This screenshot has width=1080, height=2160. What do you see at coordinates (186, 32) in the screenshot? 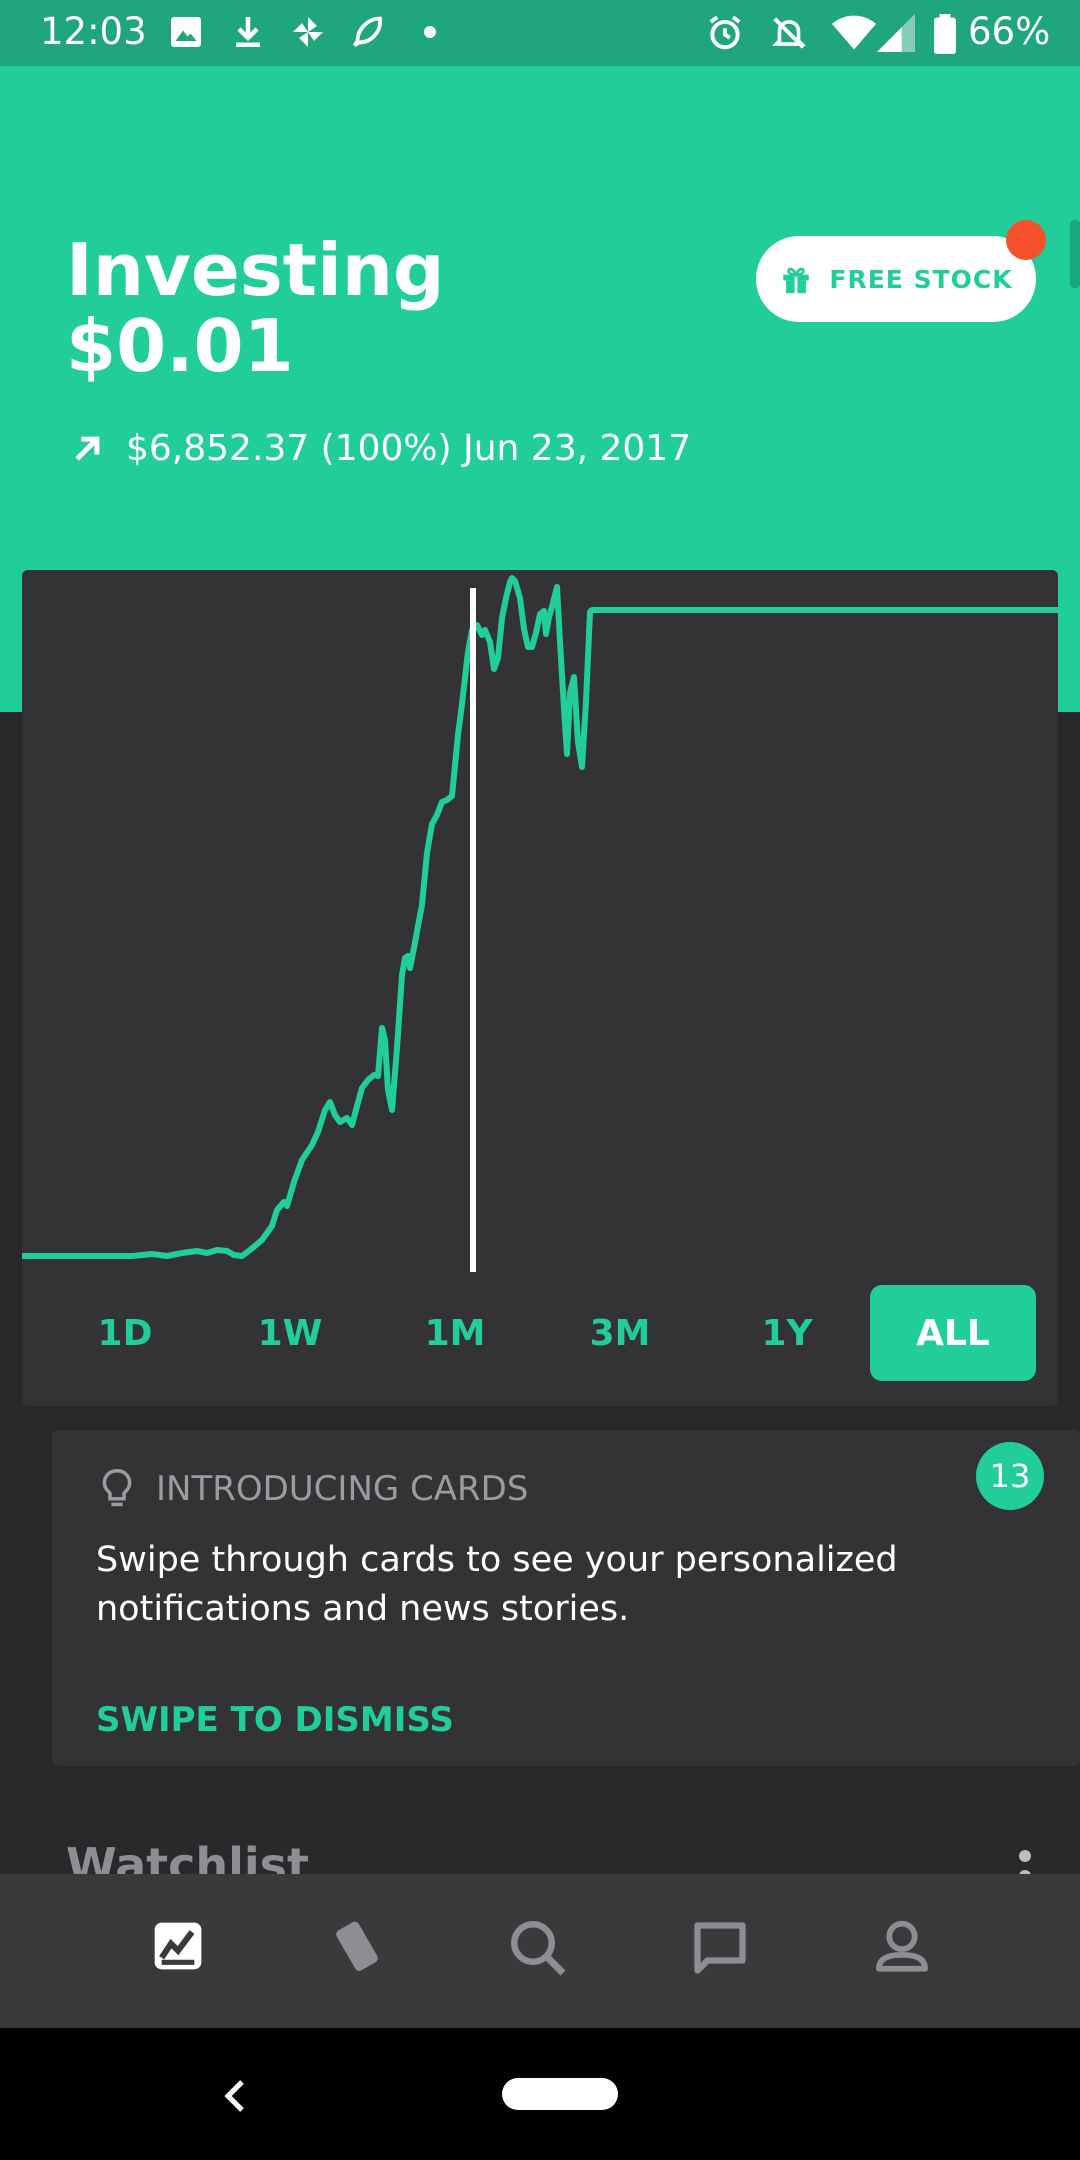
I see `image-icon` at bounding box center [186, 32].